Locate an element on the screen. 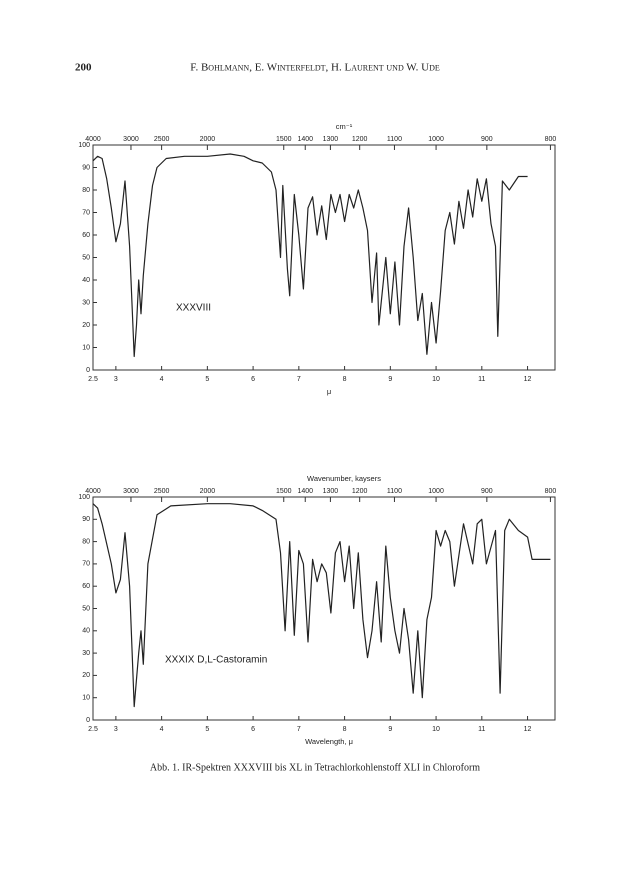  annotation: XXXVIII is located at coordinates (193, 308).